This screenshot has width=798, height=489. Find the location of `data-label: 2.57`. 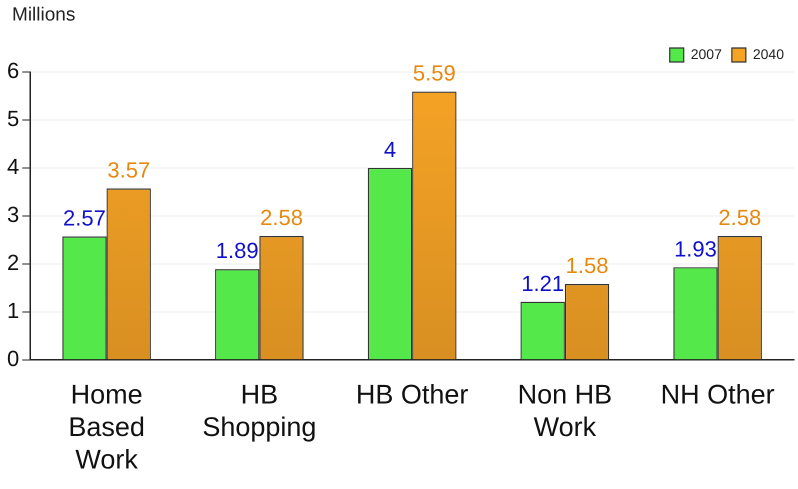

data-label: 2.57 is located at coordinates (84, 218).